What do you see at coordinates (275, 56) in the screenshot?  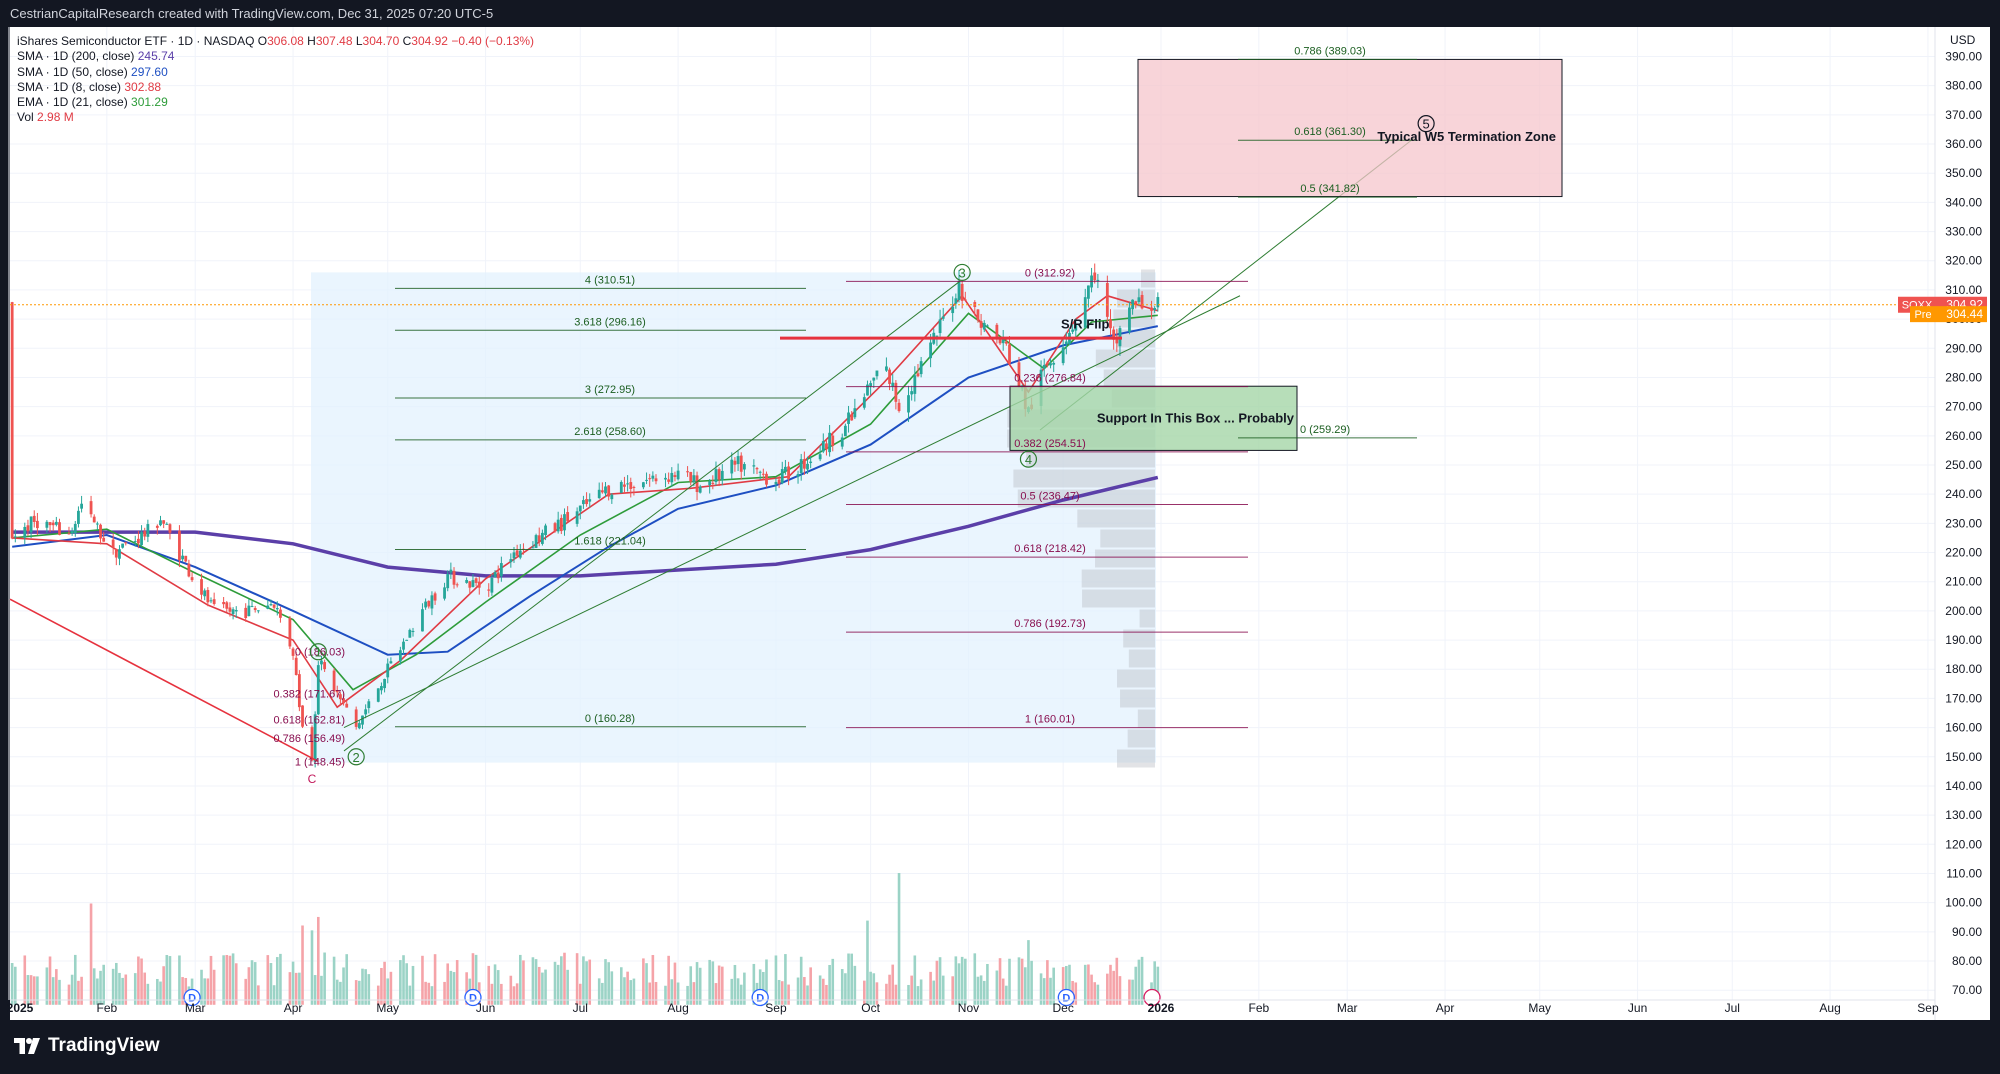 I see `legend-indicator-sma200: SMA · 1D (200, close) 245.74` at bounding box center [275, 56].